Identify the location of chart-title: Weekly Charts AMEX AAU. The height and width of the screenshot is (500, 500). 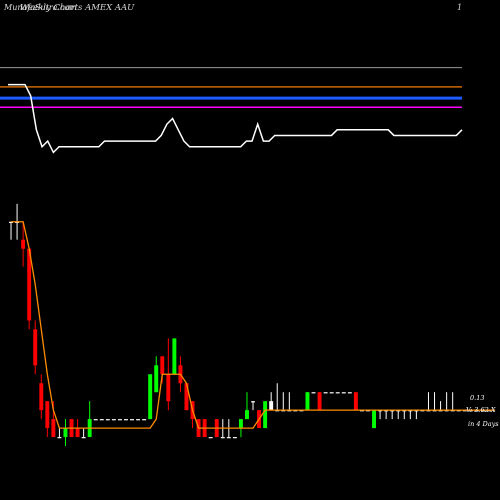
(77, 8).